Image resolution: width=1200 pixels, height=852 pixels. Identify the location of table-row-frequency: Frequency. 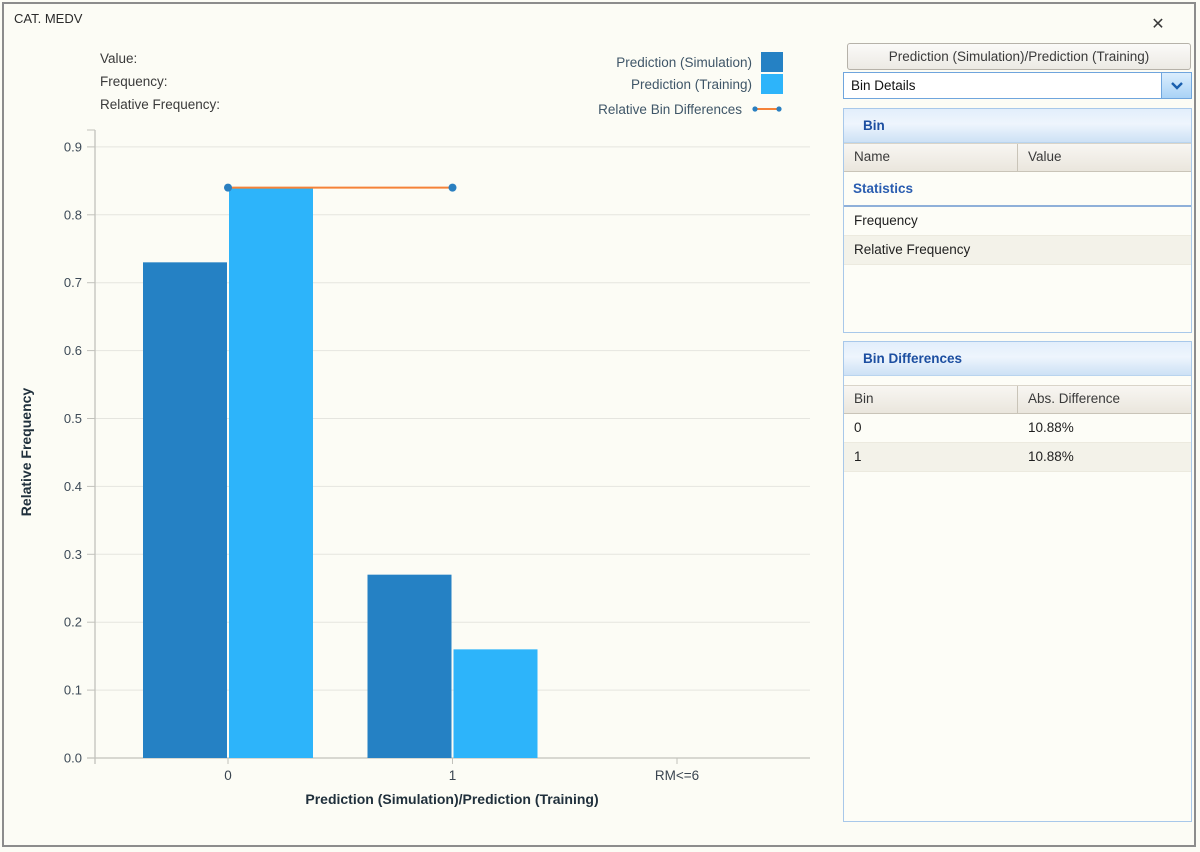
(1017, 221).